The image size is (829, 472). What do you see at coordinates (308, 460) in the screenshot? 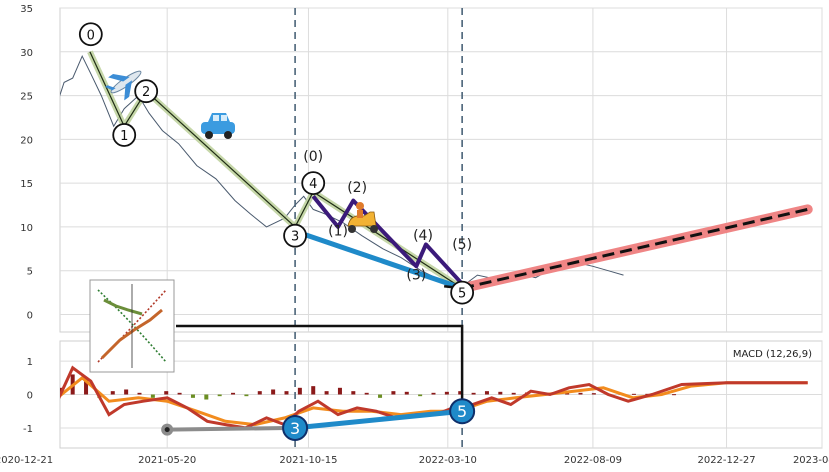
I see `xtick-label: 2021-10-15` at bounding box center [308, 460].